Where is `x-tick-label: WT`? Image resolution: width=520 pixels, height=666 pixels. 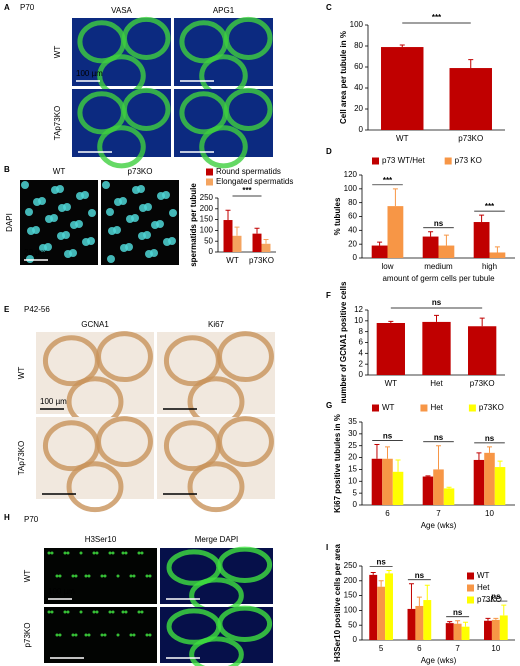
x-tick-label: WT is located at coordinates (232, 260).